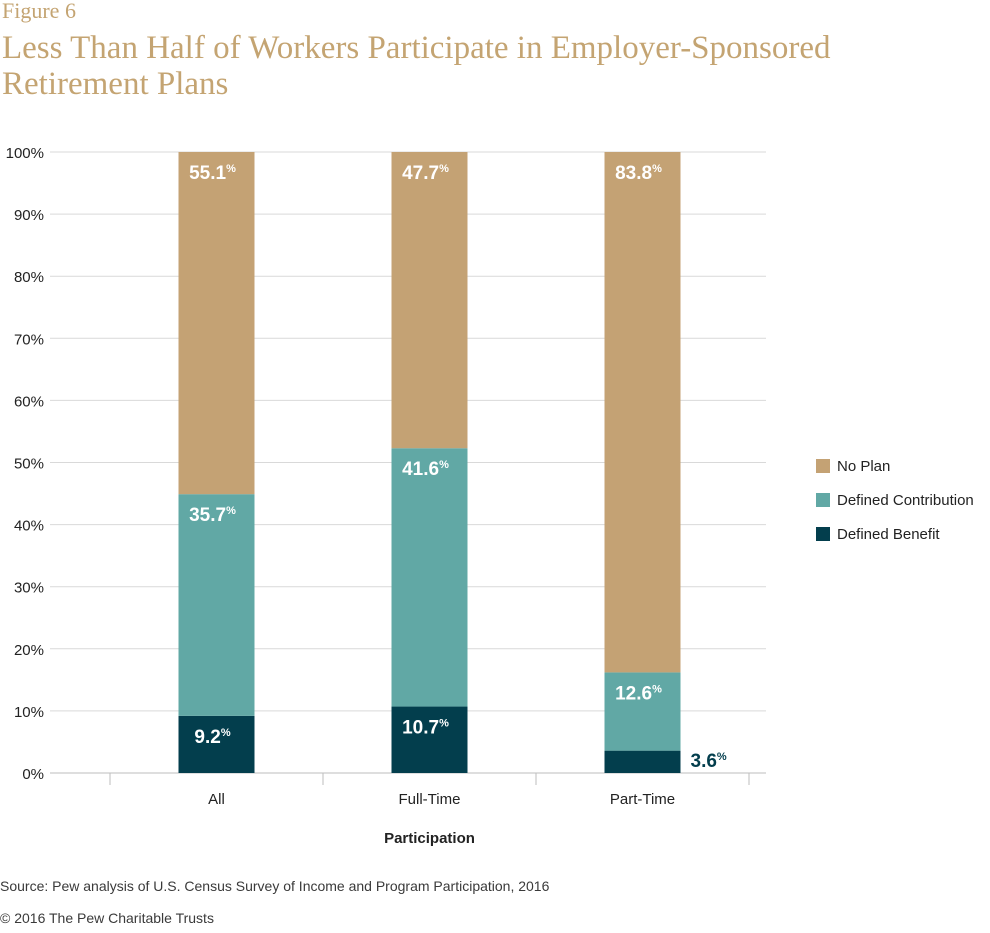 This screenshot has height=933, width=990. Describe the element at coordinates (430, 799) in the screenshot. I see `x-tick-label: Full-Time` at that location.